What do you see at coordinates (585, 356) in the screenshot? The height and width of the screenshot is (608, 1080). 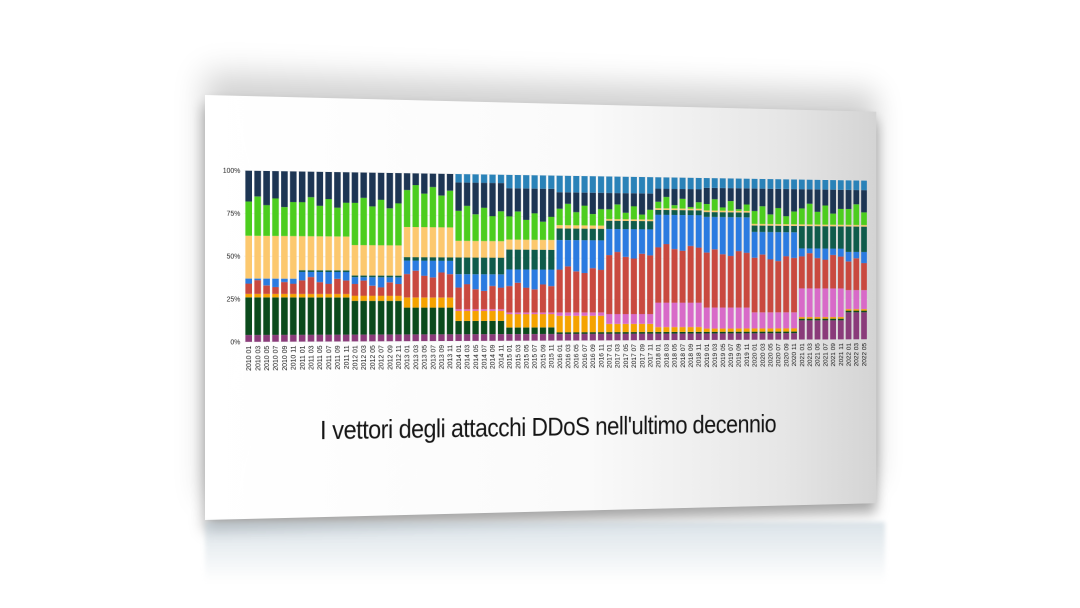 I see `x-tick-label: 2016 07` at bounding box center [585, 356].